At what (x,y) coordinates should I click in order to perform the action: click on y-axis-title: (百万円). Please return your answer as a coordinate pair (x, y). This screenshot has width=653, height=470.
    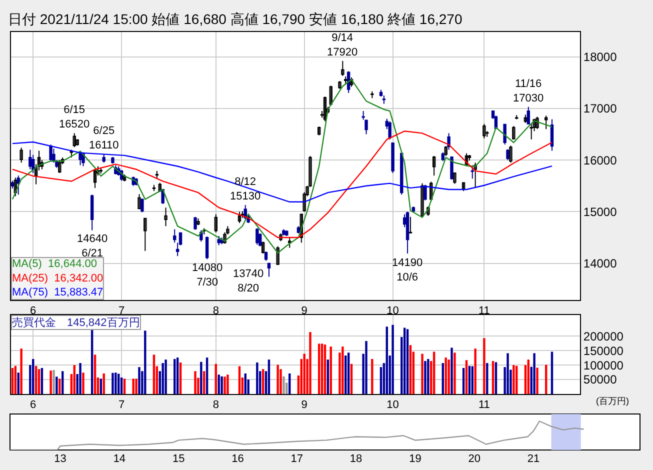
    Looking at the image, I should click on (612, 401).